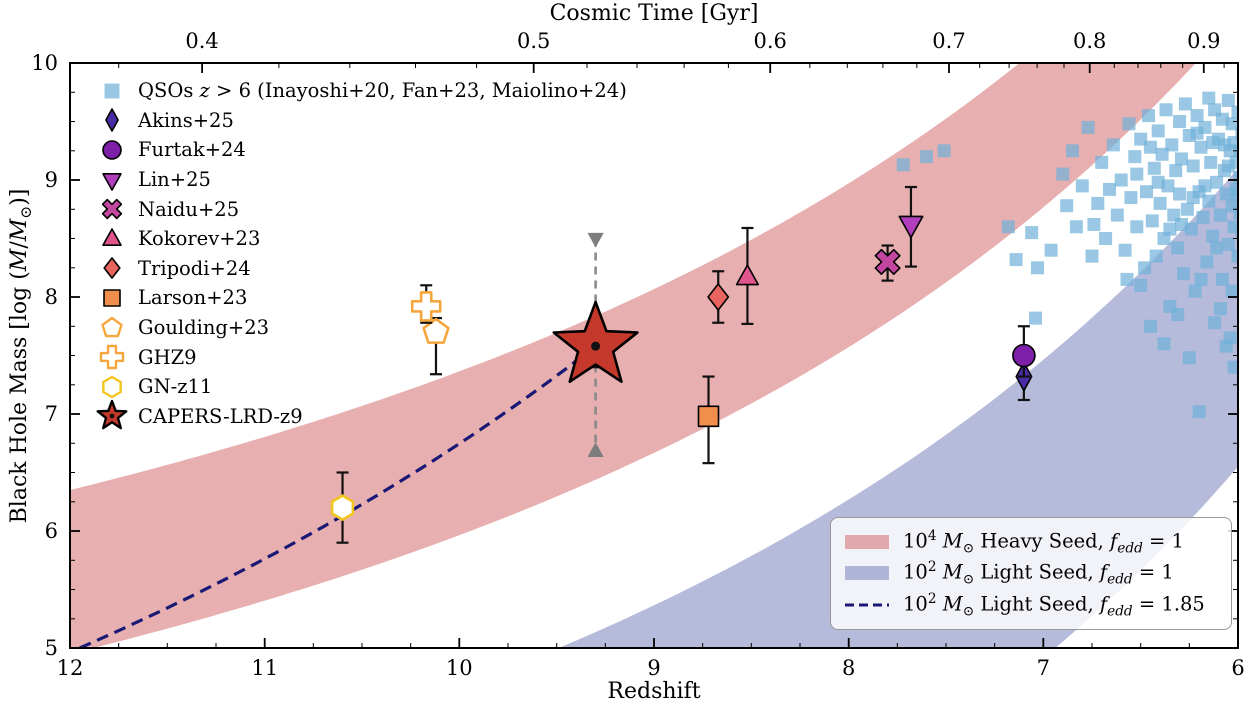 This screenshot has height=707, width=1245. What do you see at coordinates (533, 41) in the screenshot?
I see `svg-text: 0.5` at bounding box center [533, 41].